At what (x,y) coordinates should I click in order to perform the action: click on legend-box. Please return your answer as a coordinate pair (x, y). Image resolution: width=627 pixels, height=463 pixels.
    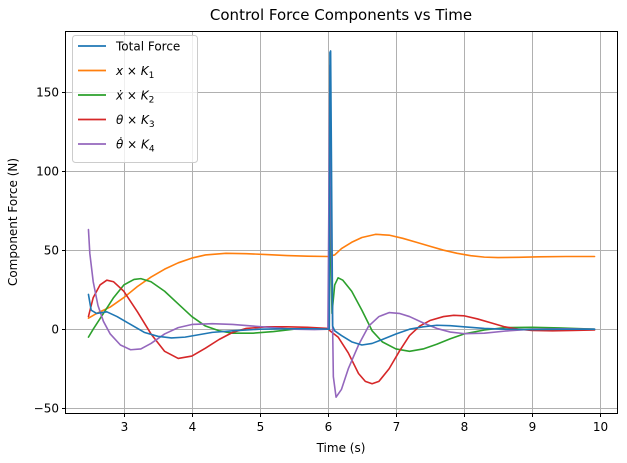
    Looking at the image, I should click on (135, 99).